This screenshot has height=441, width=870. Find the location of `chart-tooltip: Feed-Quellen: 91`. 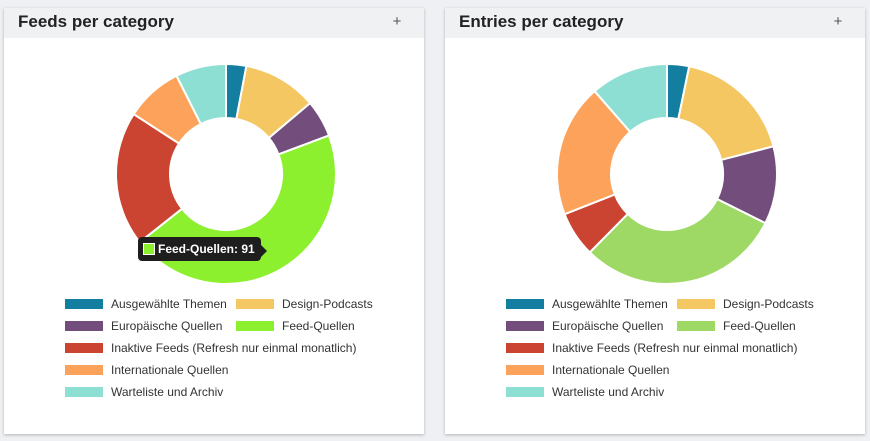

chart-tooltip: Feed-Quellen: 91 is located at coordinates (202, 249).